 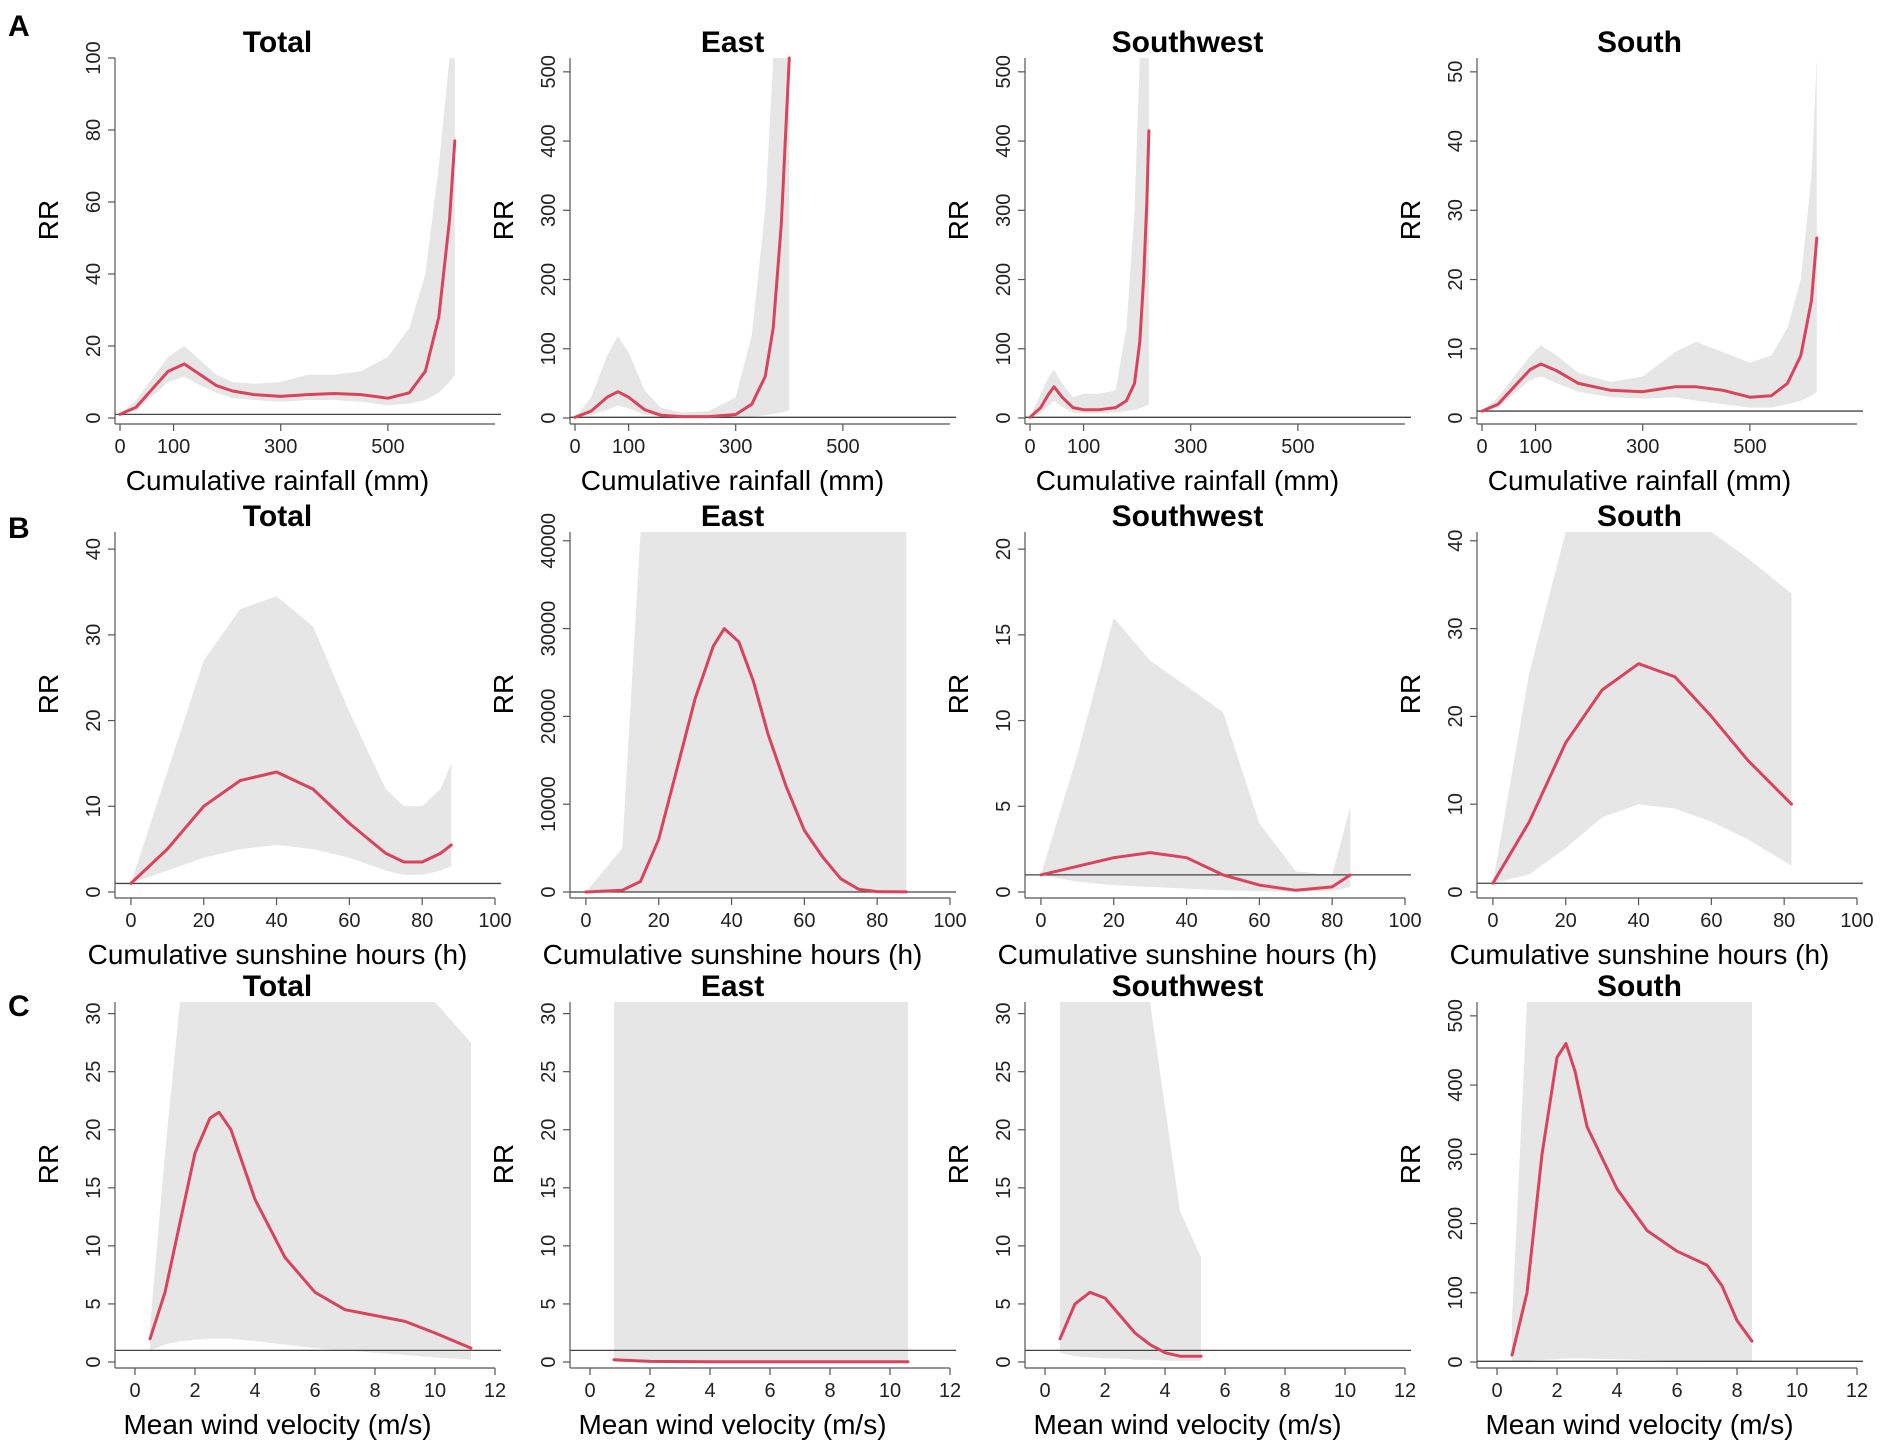 What do you see at coordinates (19, 26) in the screenshot?
I see `row-label-a: A` at bounding box center [19, 26].